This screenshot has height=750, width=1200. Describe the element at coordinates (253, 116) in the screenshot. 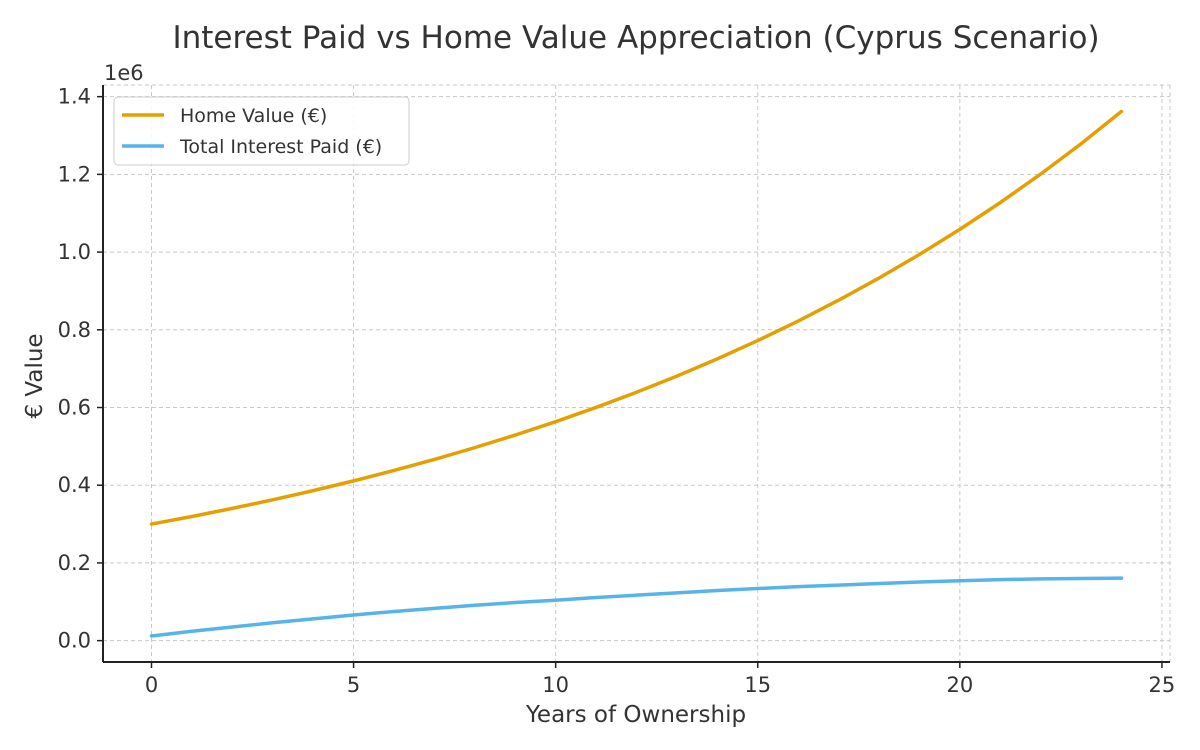

I see `legend-label: Home Value (€)` at that location.